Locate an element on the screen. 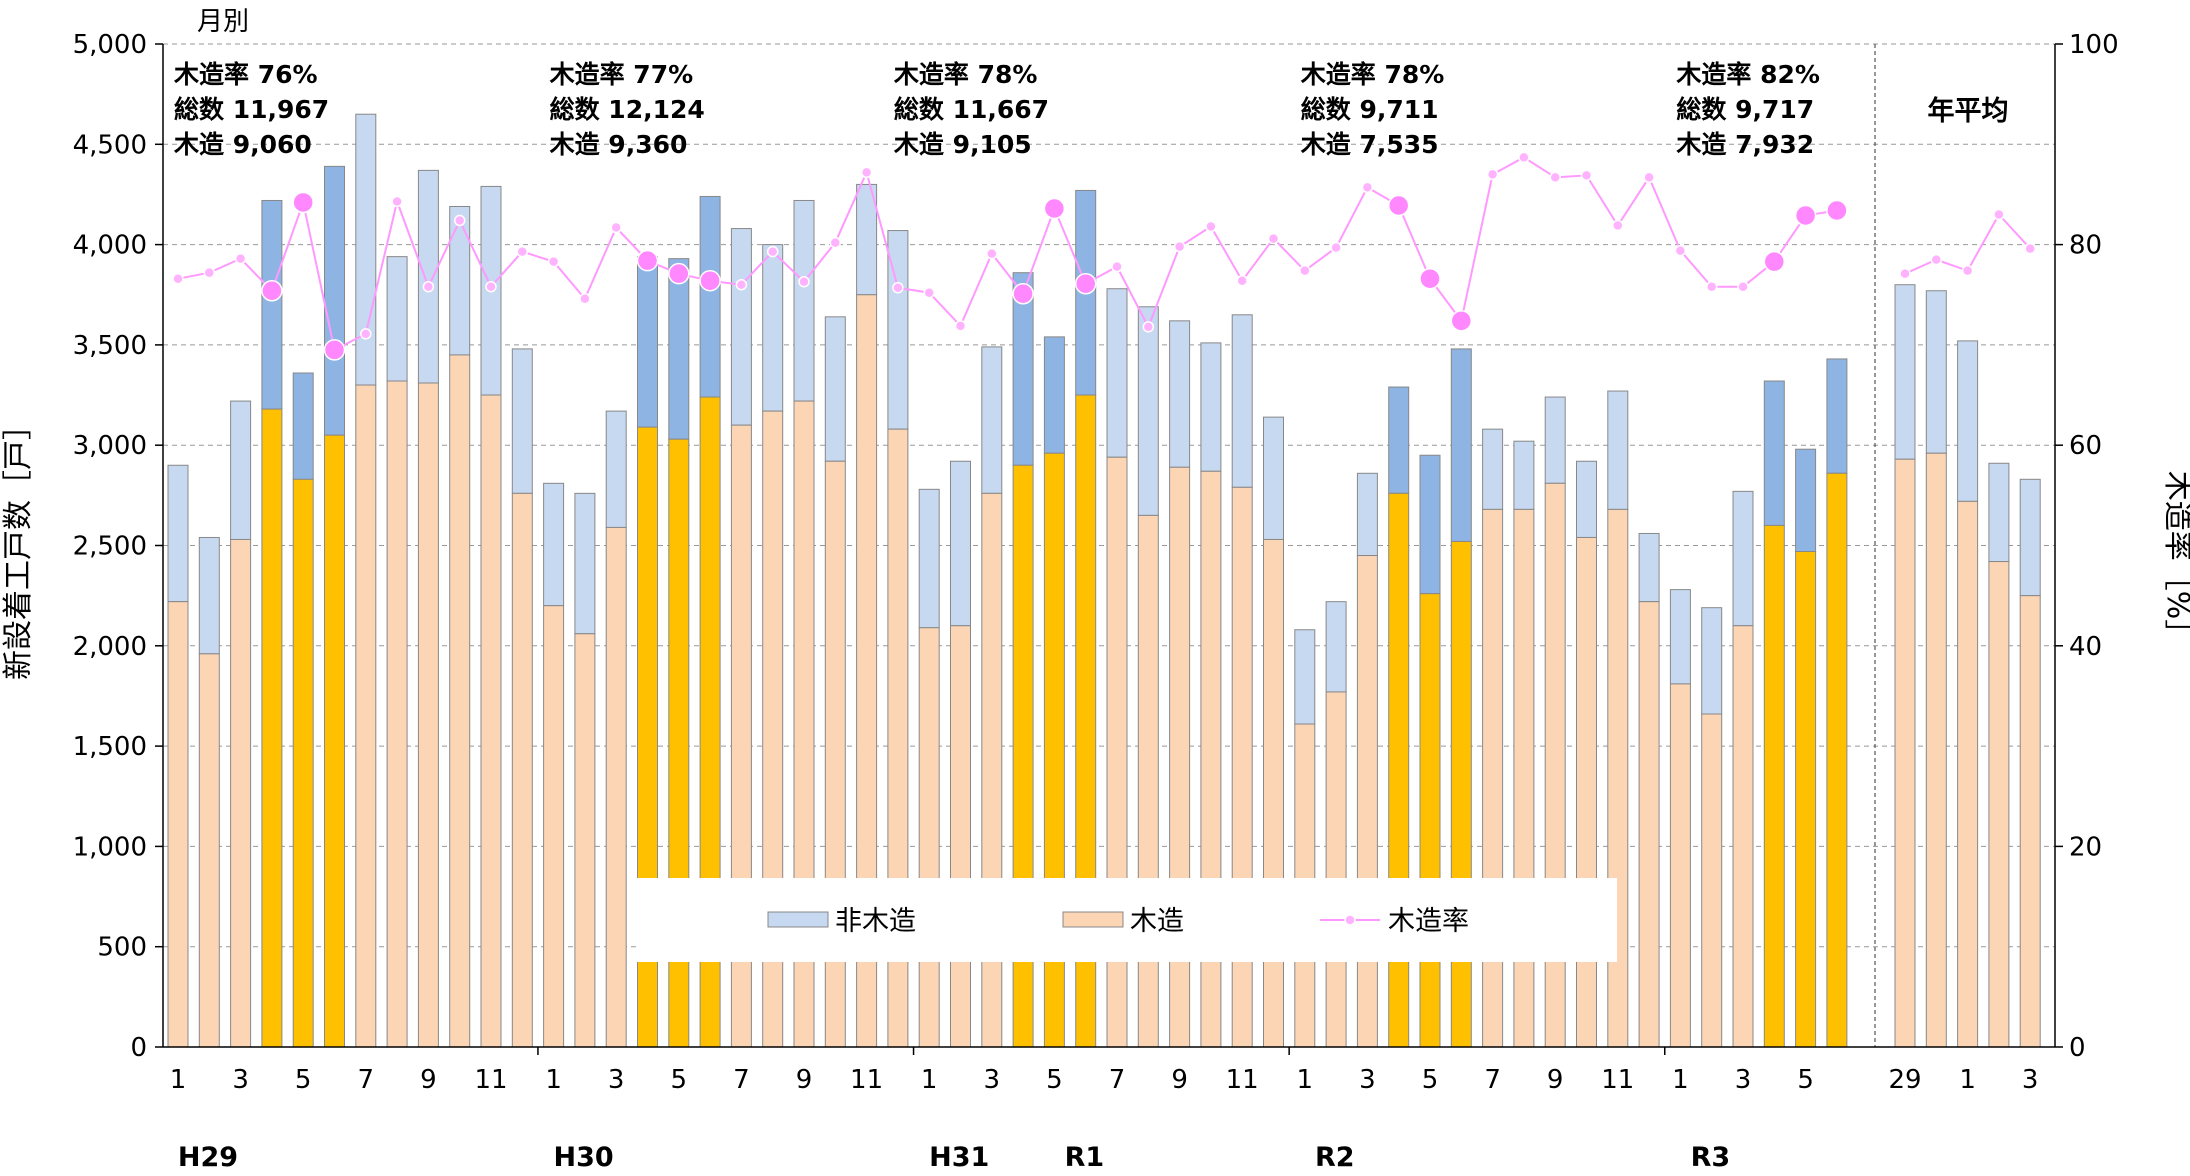 This screenshot has height=1176, width=2190. era-label: R3 is located at coordinates (1711, 1157).